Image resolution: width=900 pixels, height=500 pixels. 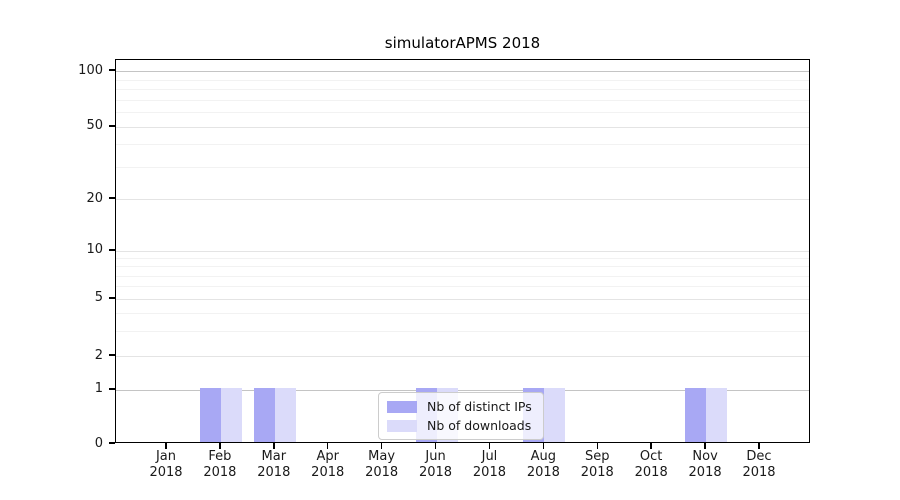 What do you see at coordinates (98, 355) in the screenshot?
I see `y-tick-label: 2` at bounding box center [98, 355].